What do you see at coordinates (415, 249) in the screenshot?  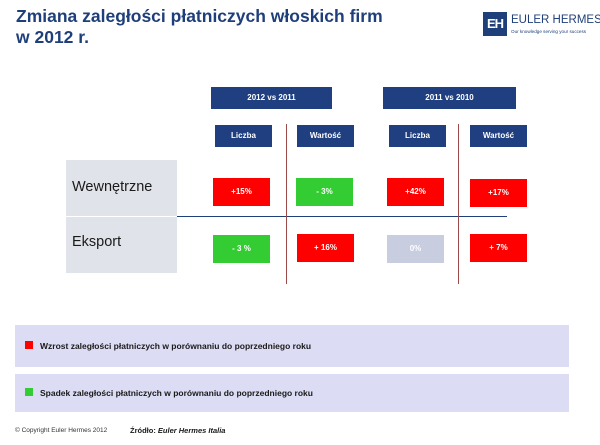 I see `value-cell: 0%` at bounding box center [415, 249].